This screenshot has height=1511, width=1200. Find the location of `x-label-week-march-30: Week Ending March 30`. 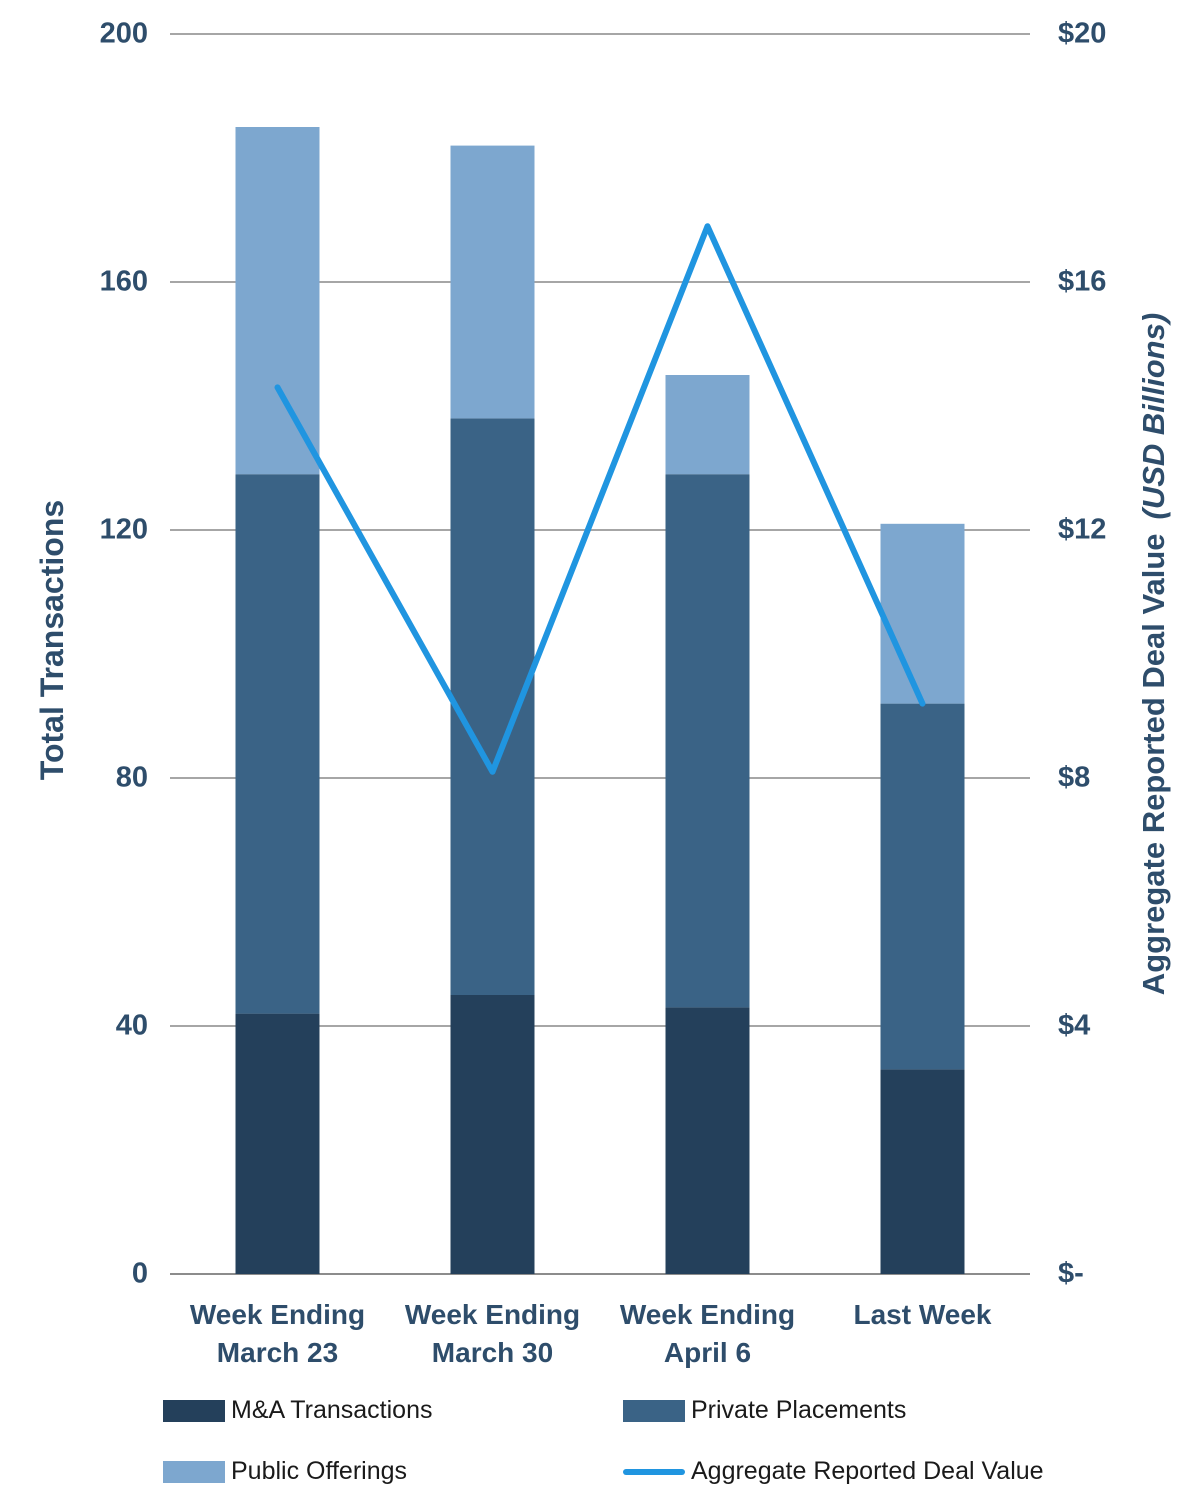

x-label-week-march-30: Week Ending March 30 is located at coordinates (492, 1333).